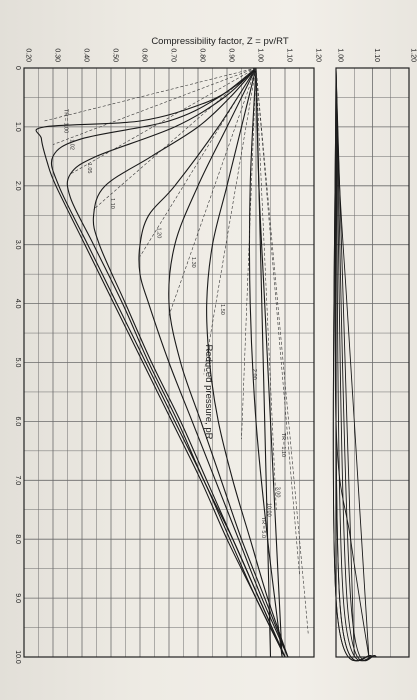  Describe the element at coordinates (57, 55) in the screenshot. I see `y-tick-label: 0.30` at that location.